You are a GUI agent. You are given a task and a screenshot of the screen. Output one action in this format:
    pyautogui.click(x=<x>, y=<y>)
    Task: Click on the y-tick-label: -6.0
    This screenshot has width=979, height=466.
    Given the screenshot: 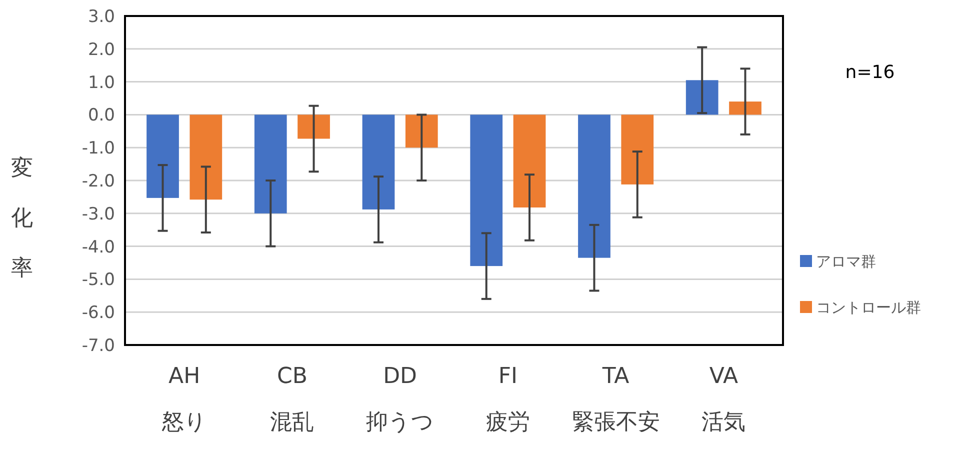 What is the action you would take?
    pyautogui.click(x=98, y=313)
    